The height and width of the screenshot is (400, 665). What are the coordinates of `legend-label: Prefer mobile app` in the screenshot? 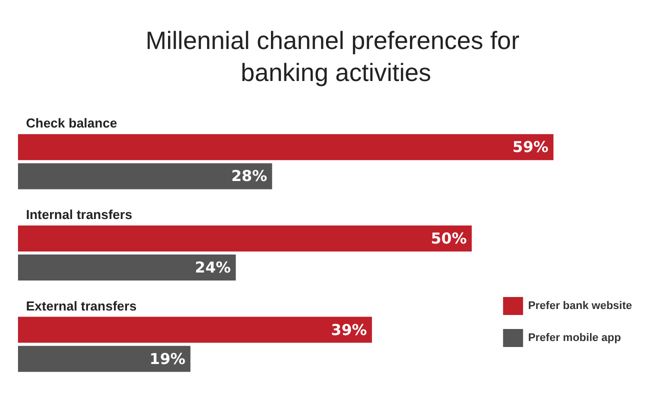 It's located at (575, 338).